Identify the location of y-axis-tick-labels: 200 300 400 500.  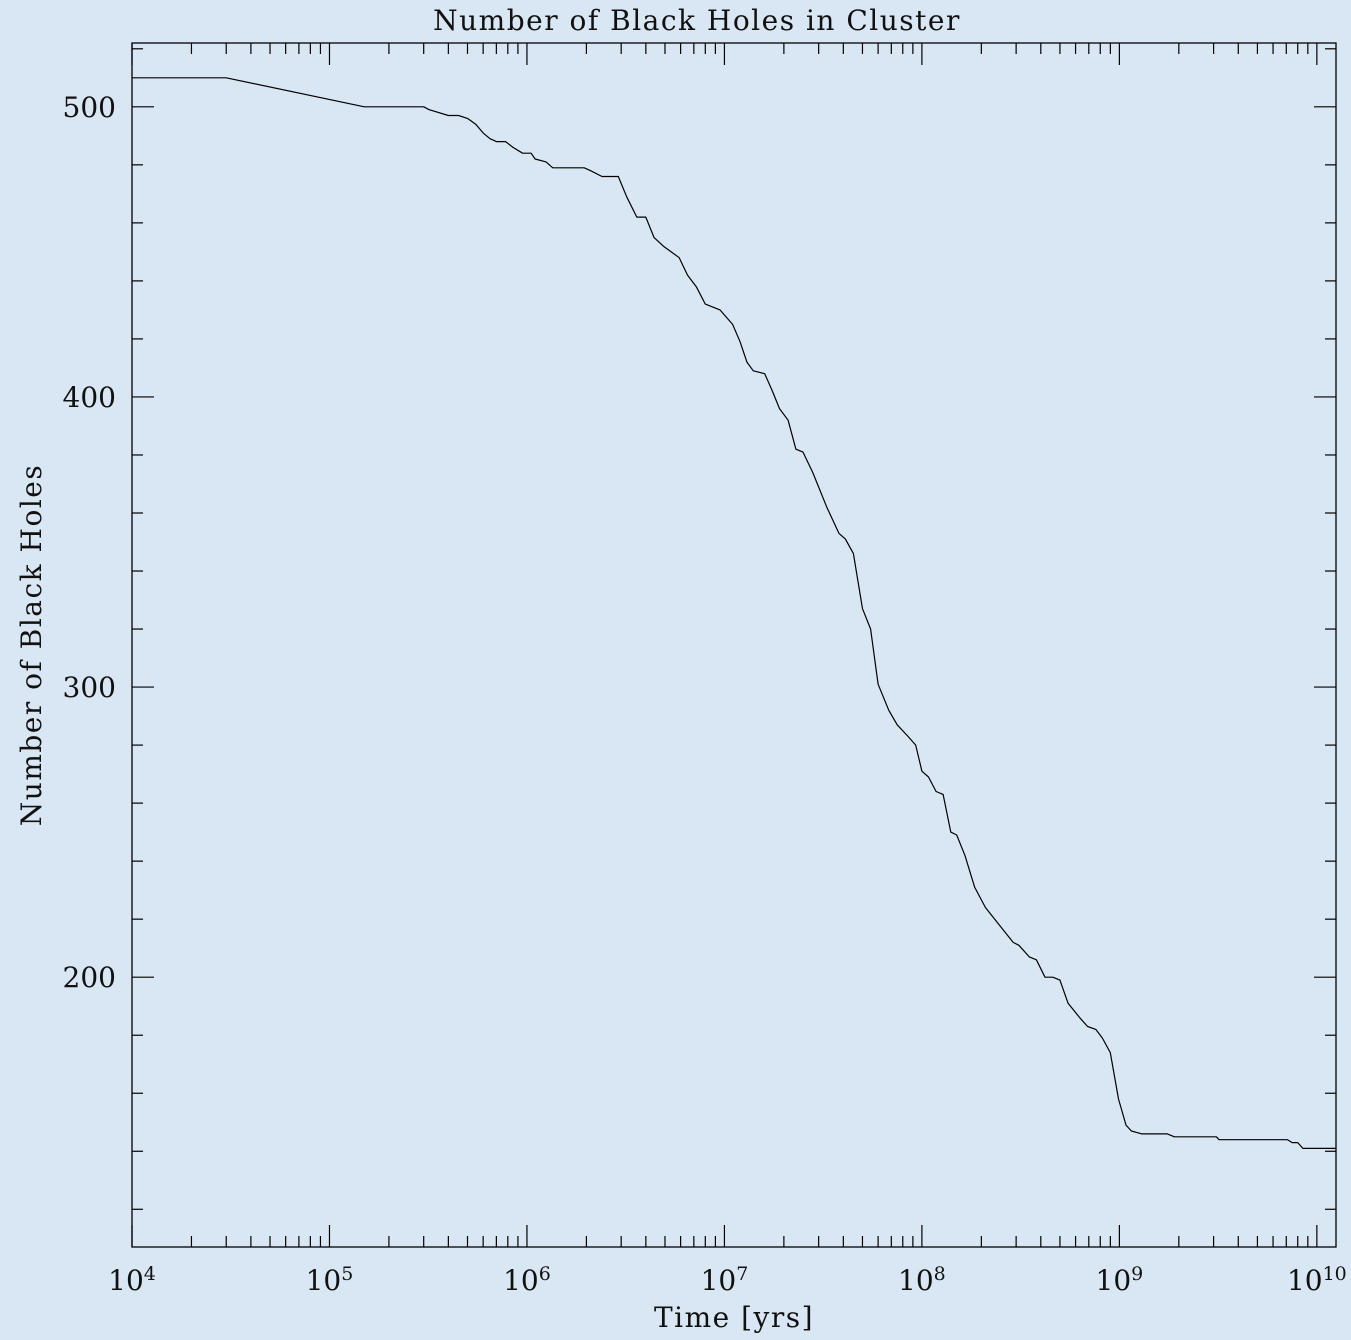
(89, 542).